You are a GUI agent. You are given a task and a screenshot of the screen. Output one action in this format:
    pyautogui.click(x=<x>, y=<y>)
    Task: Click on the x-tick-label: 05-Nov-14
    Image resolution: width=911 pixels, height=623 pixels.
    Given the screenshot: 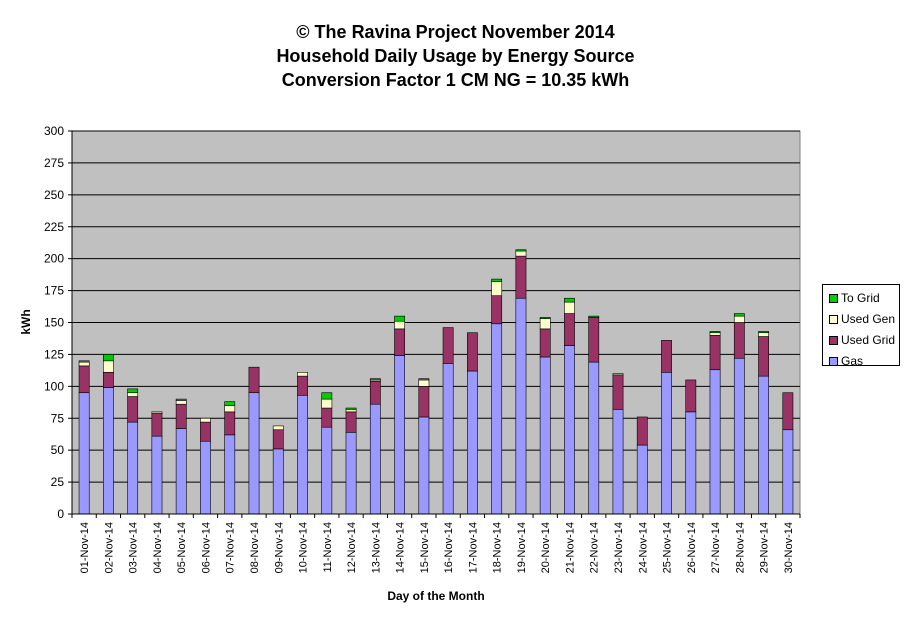 What is the action you would take?
    pyautogui.click(x=182, y=547)
    